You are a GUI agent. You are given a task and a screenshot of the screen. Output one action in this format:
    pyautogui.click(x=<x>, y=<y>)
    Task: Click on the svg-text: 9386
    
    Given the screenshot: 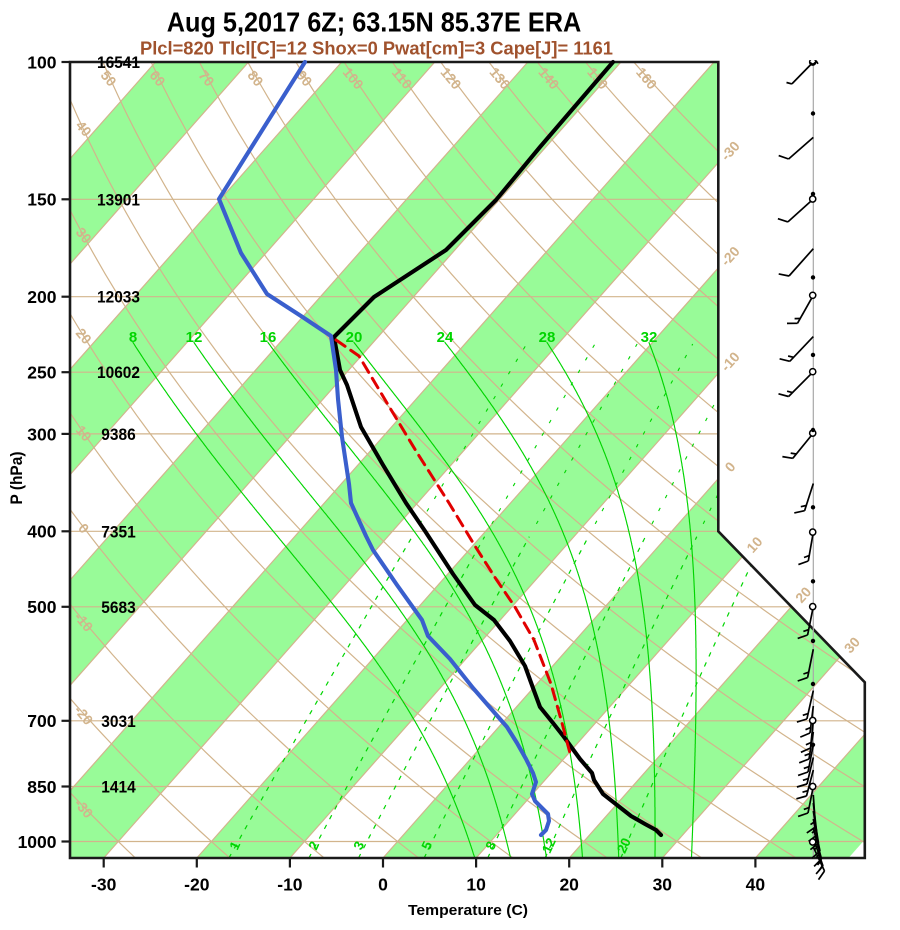 What is the action you would take?
    pyautogui.click(x=118, y=435)
    